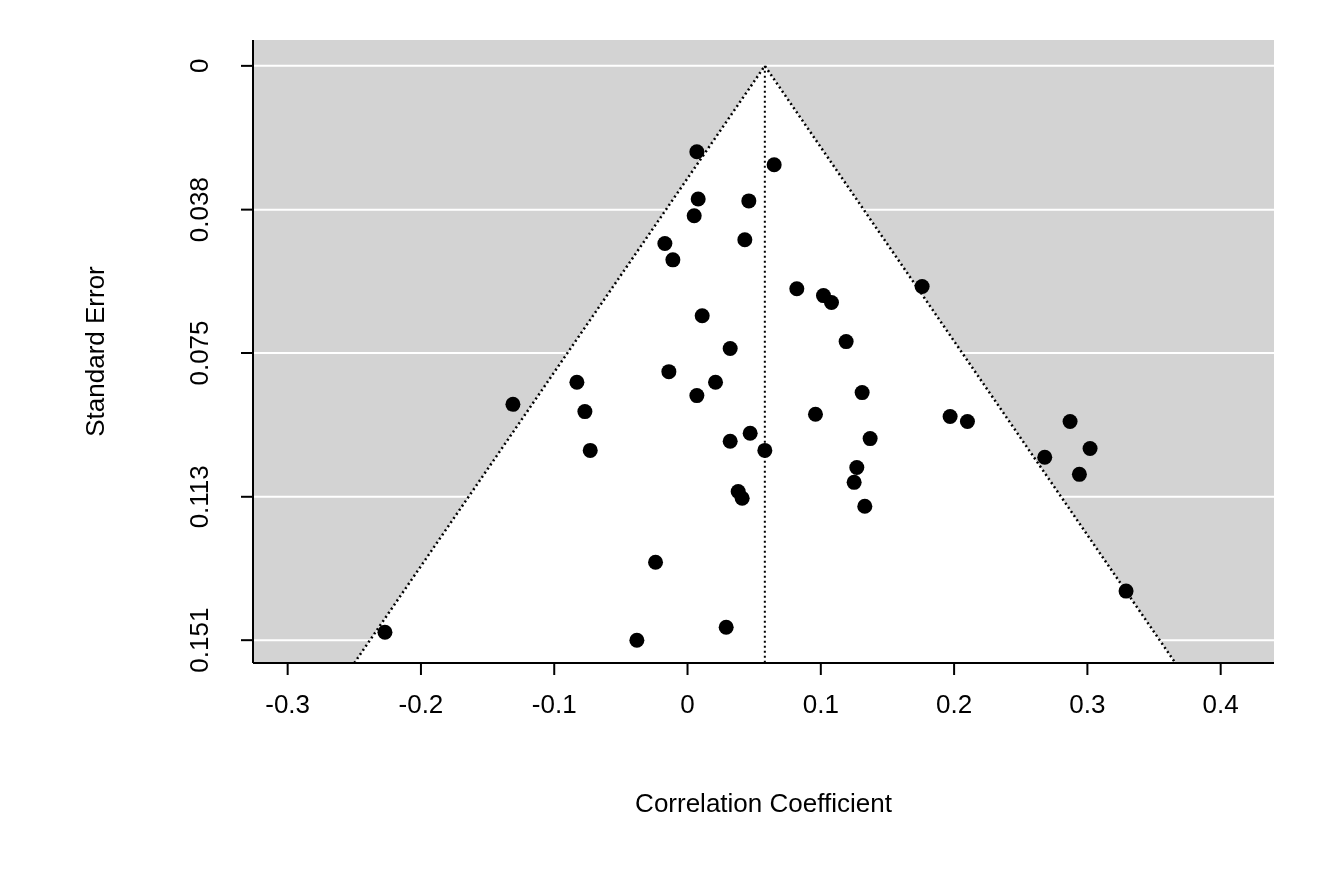 Image resolution: width=1340 pixels, height=876 pixels. I want to click on x-tick-label: 0.1, so click(820, 704).